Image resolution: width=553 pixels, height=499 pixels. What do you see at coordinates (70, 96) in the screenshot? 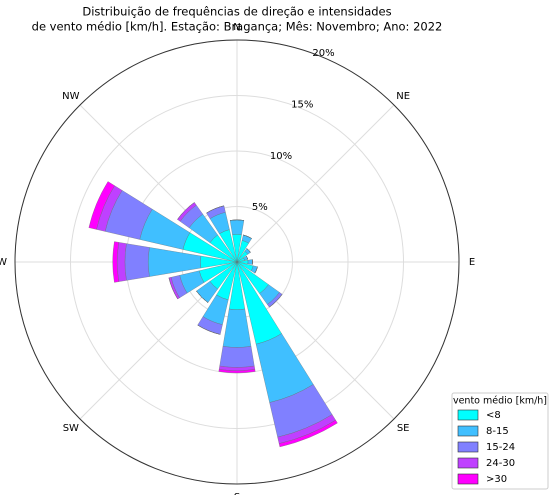
I see `direction-label: NW` at bounding box center [70, 96].